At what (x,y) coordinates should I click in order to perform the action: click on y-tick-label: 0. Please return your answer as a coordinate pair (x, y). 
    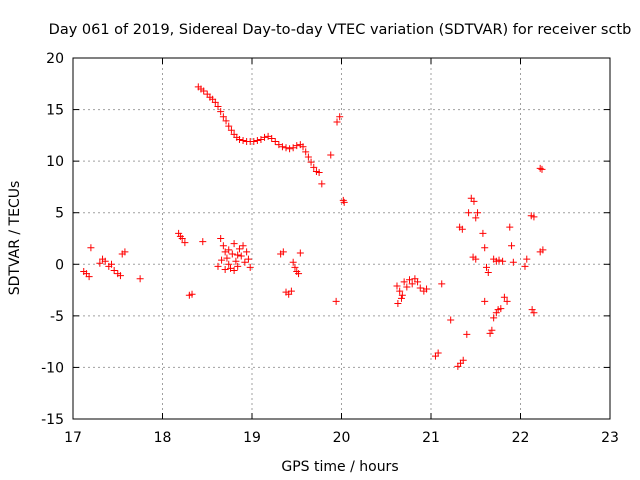
    Looking at the image, I should click on (59, 265).